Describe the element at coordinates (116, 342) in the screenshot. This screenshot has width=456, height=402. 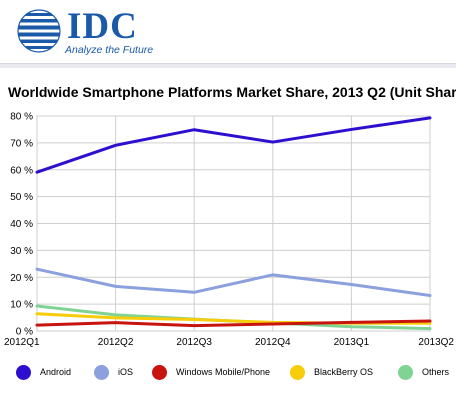
I see `x-tick-label: 2012Q2` at that location.